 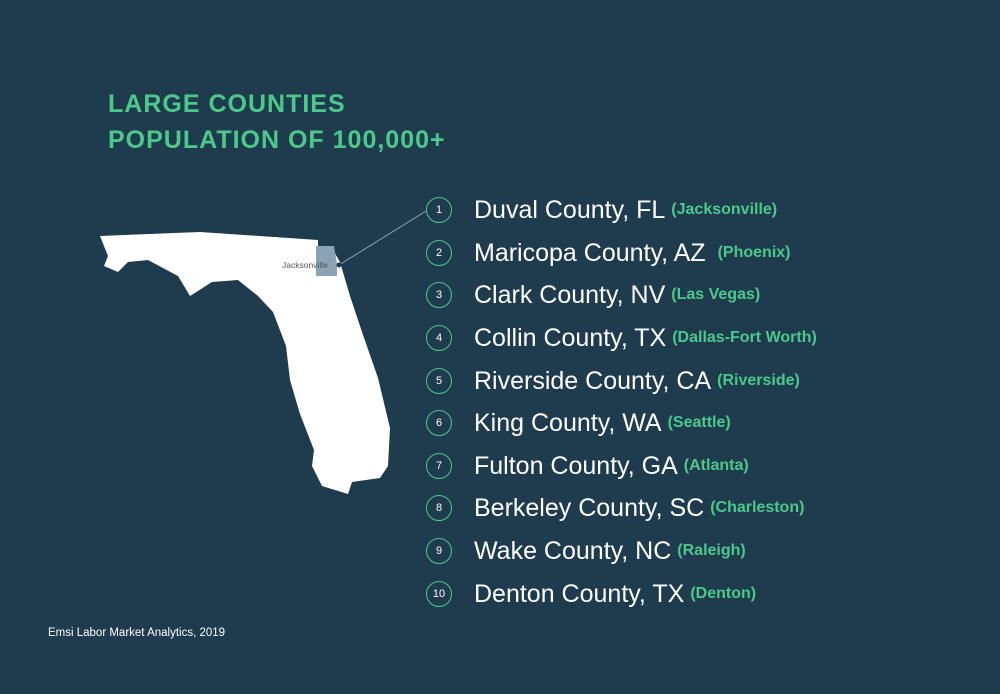 I want to click on duval-county-highlight, so click(x=326, y=261).